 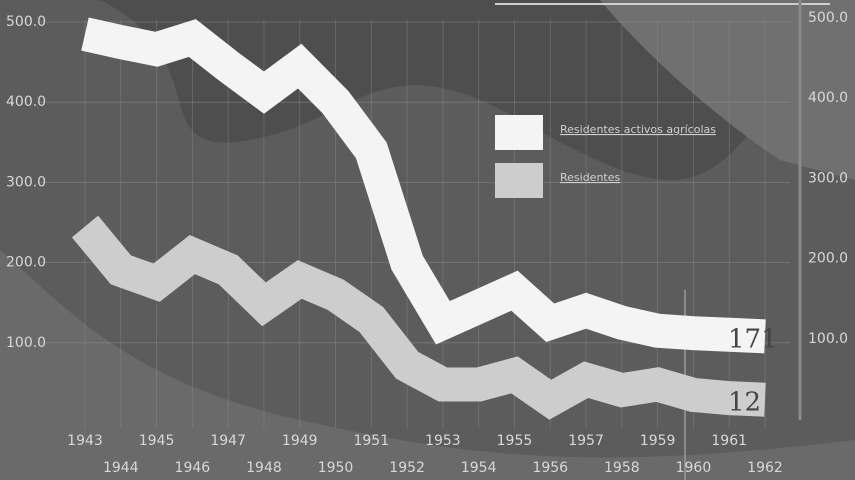 What do you see at coordinates (694, 468) in the screenshot?
I see `x-tick-label: 1960` at bounding box center [694, 468].